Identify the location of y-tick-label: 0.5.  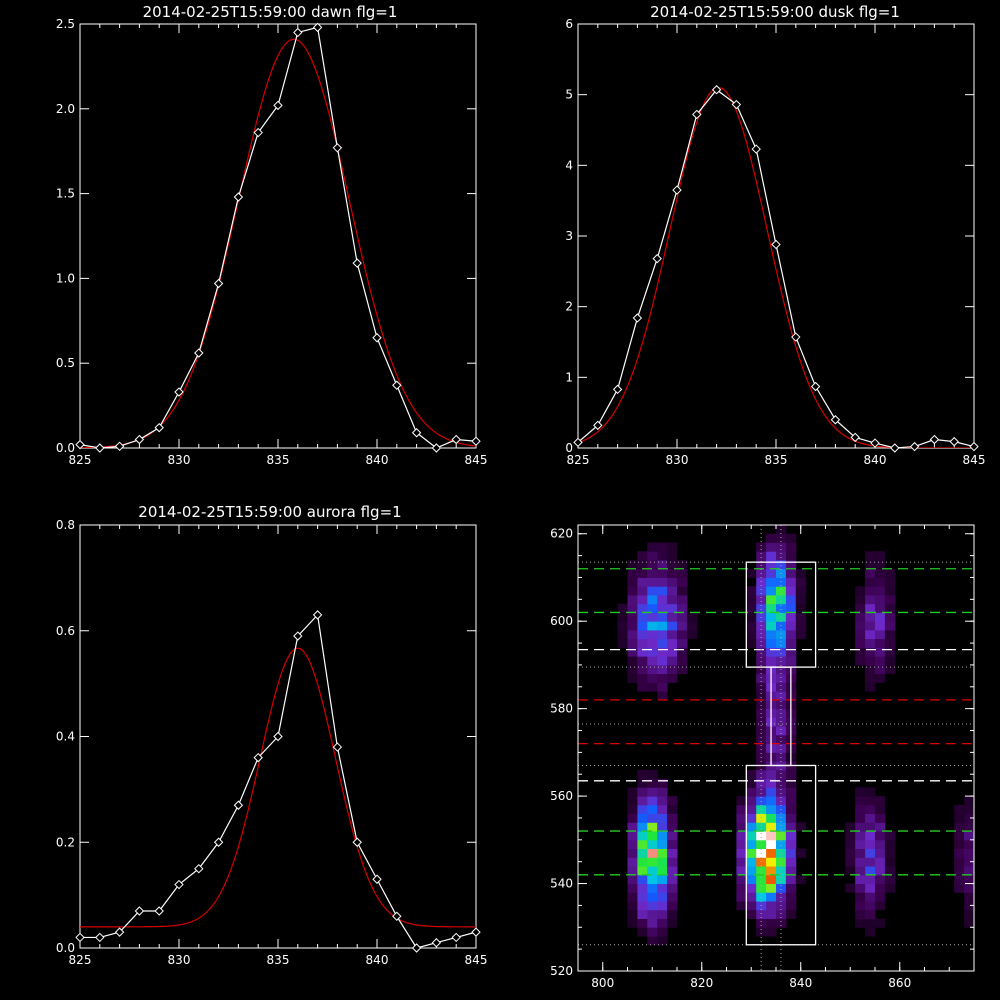
(65, 363).